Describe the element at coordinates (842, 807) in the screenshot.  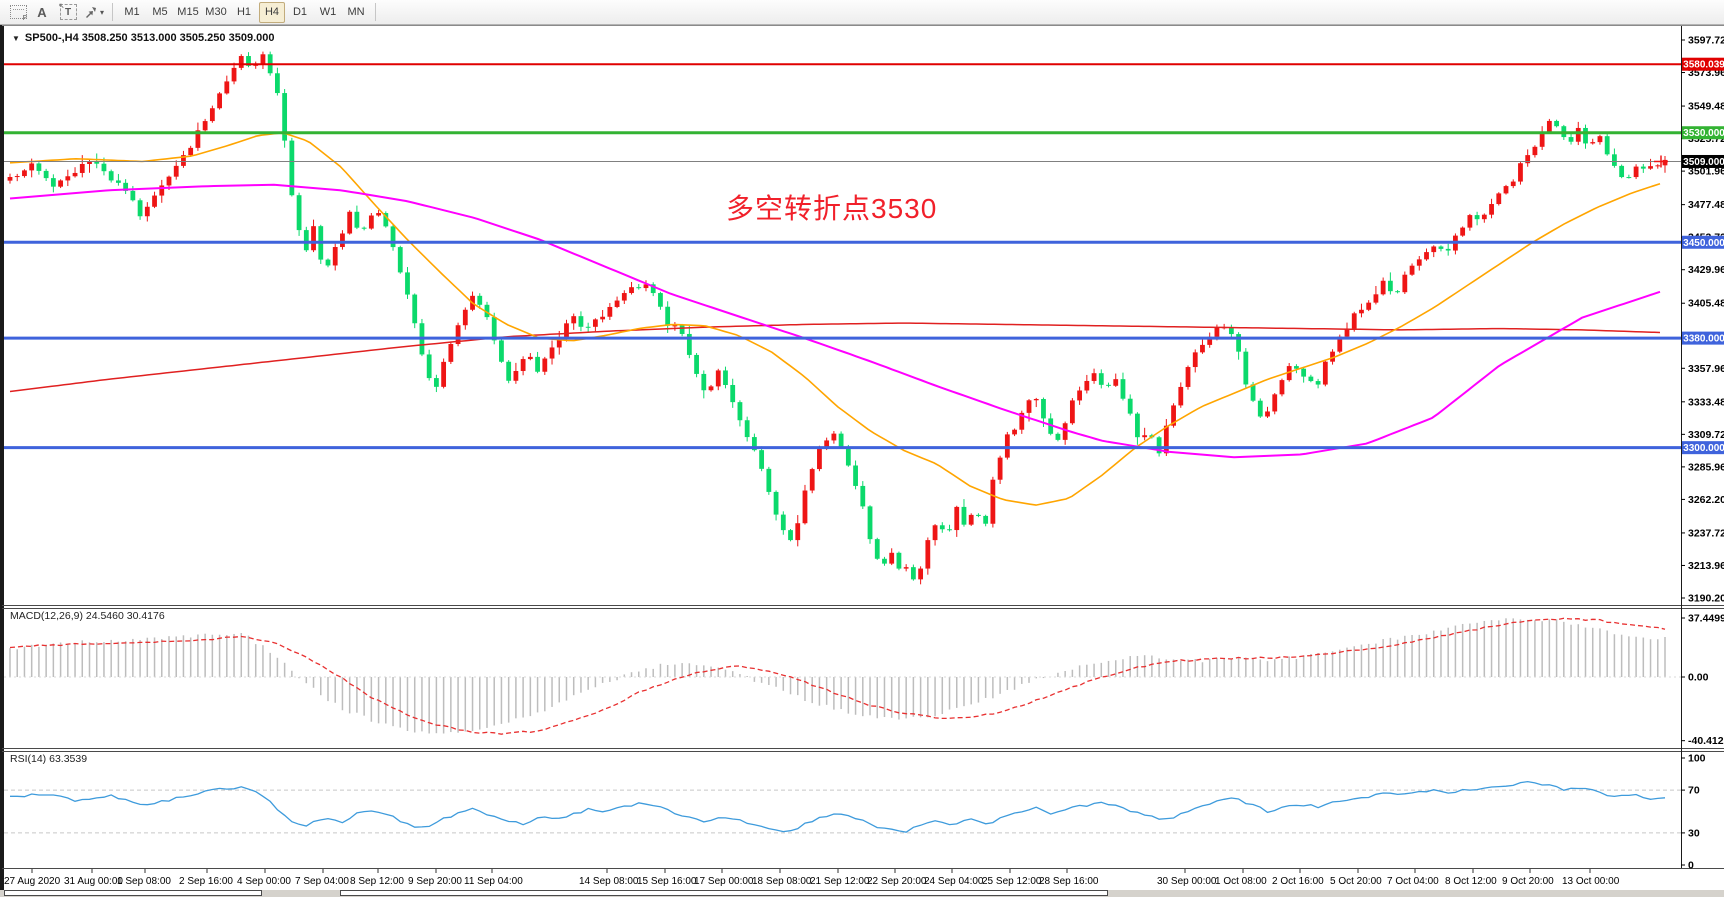
I see `rsi-panel` at that location.